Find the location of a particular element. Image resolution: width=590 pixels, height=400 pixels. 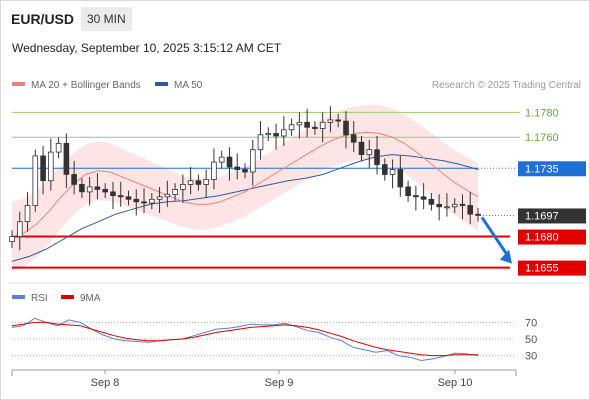

legend-ma20: MA 20 + Bollinger Bands is located at coordinates (76, 85).